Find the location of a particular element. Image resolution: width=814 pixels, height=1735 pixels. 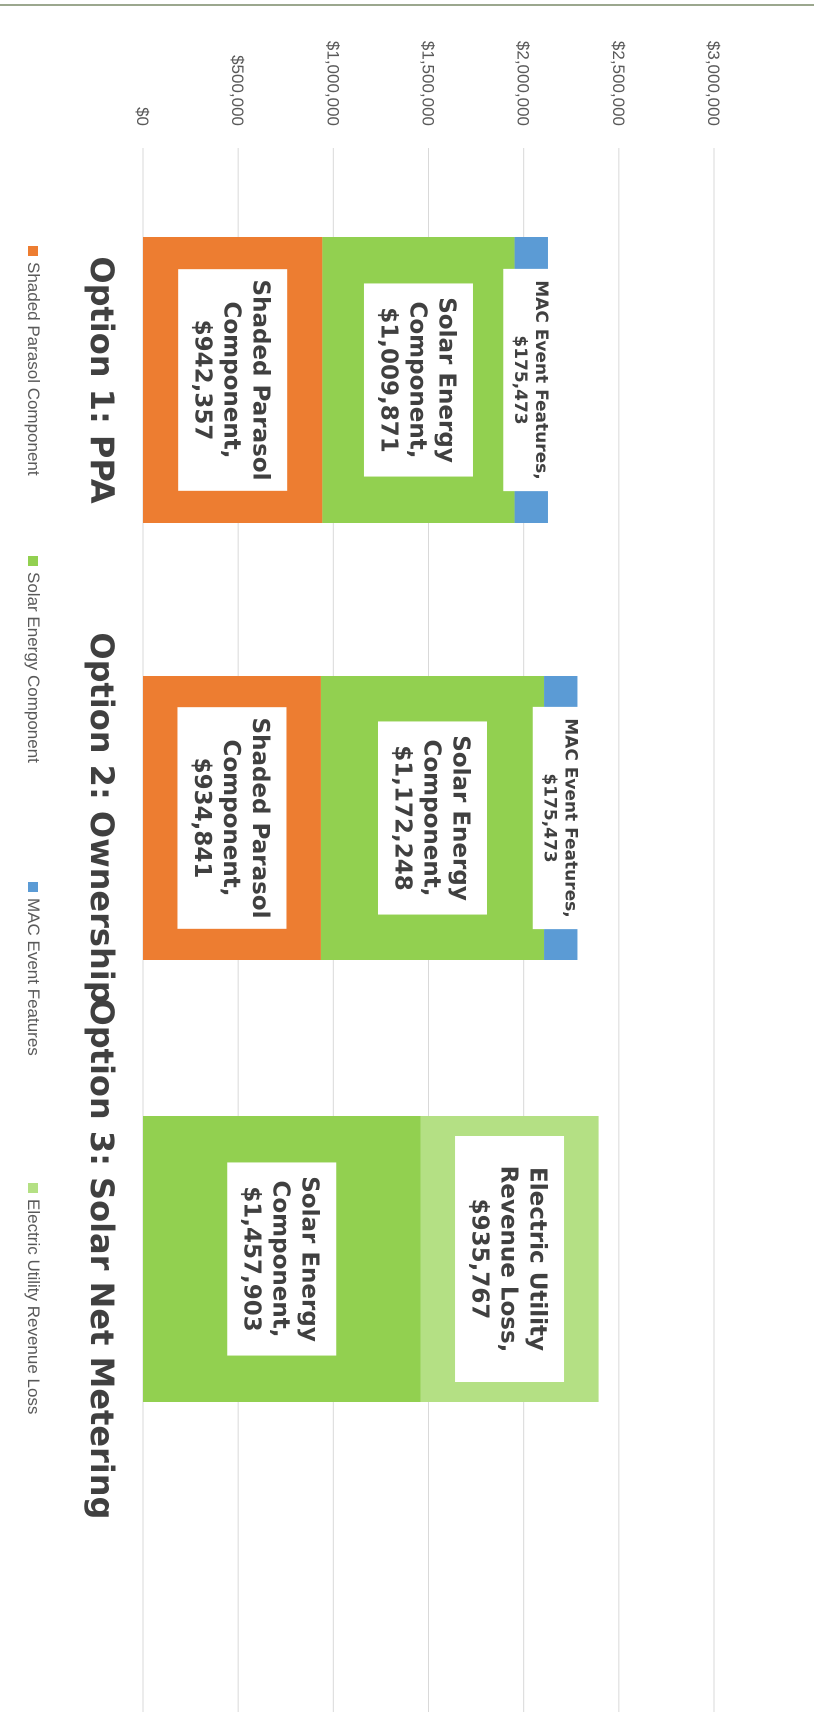

tick-label: $2,000,000 is located at coordinates (523, 83).